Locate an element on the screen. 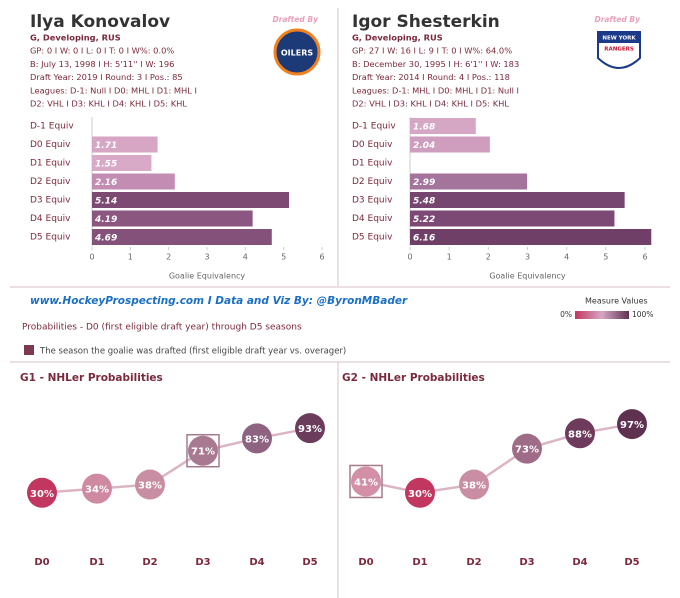  color-scale is located at coordinates (602, 315).